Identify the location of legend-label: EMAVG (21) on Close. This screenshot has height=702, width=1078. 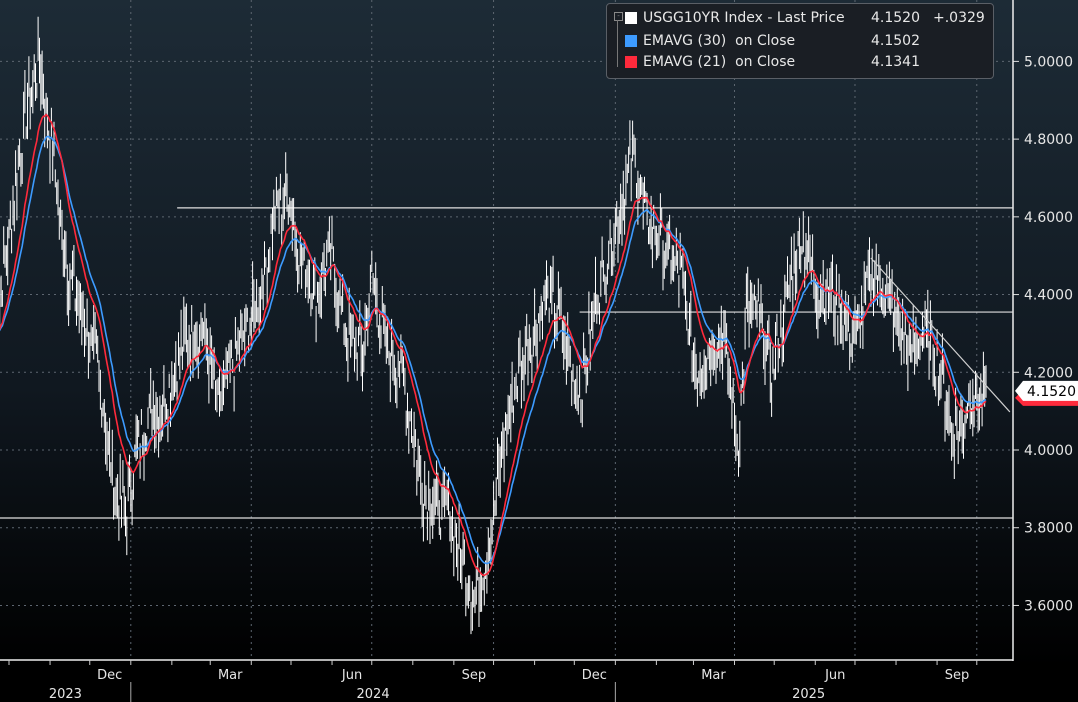
(719, 62).